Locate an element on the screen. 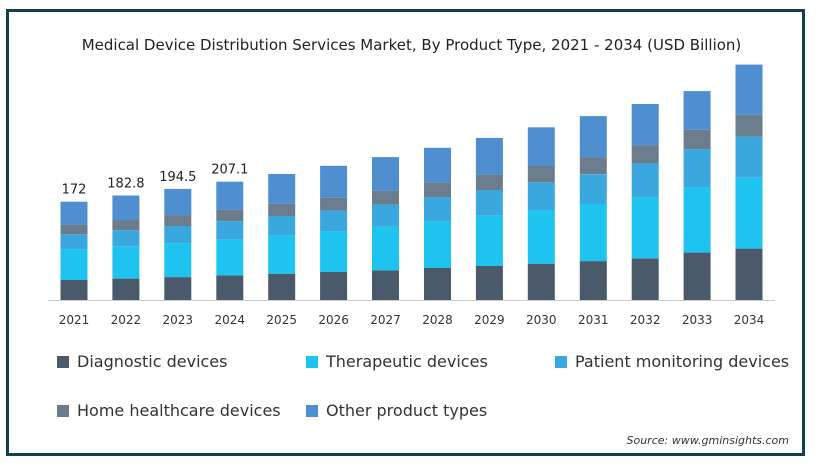 Image resolution: width=823 pixels, height=472 pixels. bar-segment-2027-therapeutic-devices is located at coordinates (385, 248).